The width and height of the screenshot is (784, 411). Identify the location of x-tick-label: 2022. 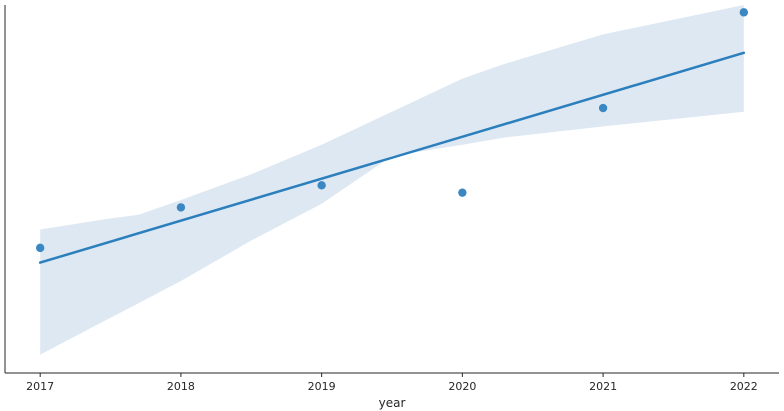
(744, 386).